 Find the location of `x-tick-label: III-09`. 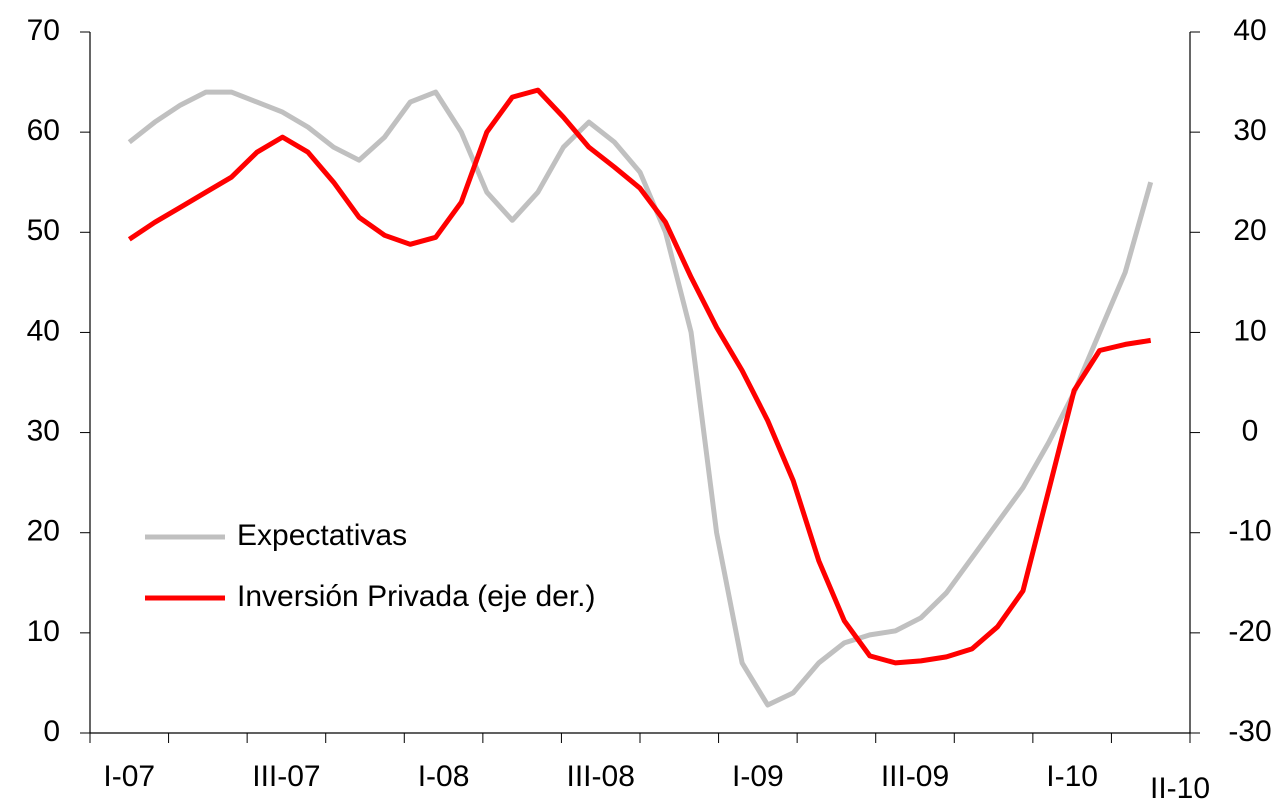

x-tick-label: III-09 is located at coordinates (915, 776).